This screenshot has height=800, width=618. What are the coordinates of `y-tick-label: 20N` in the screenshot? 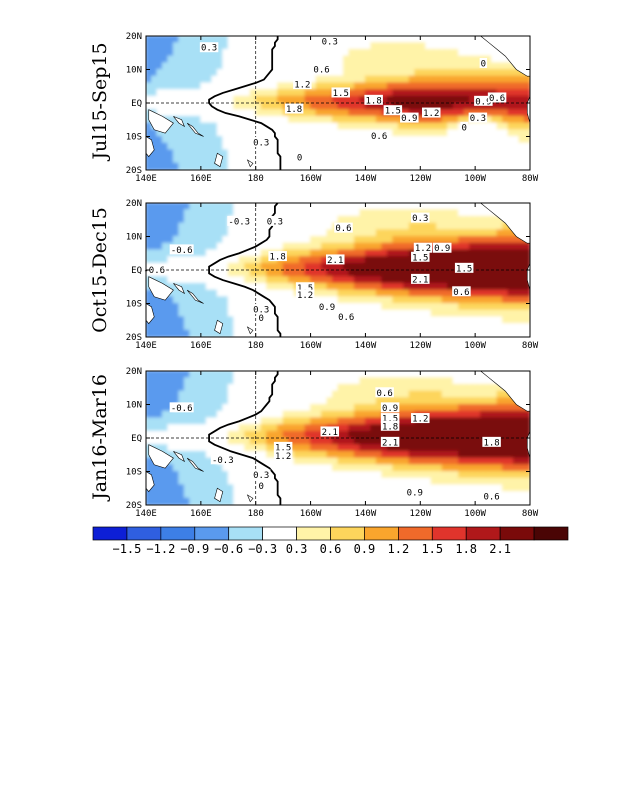 It's located at (134, 204).